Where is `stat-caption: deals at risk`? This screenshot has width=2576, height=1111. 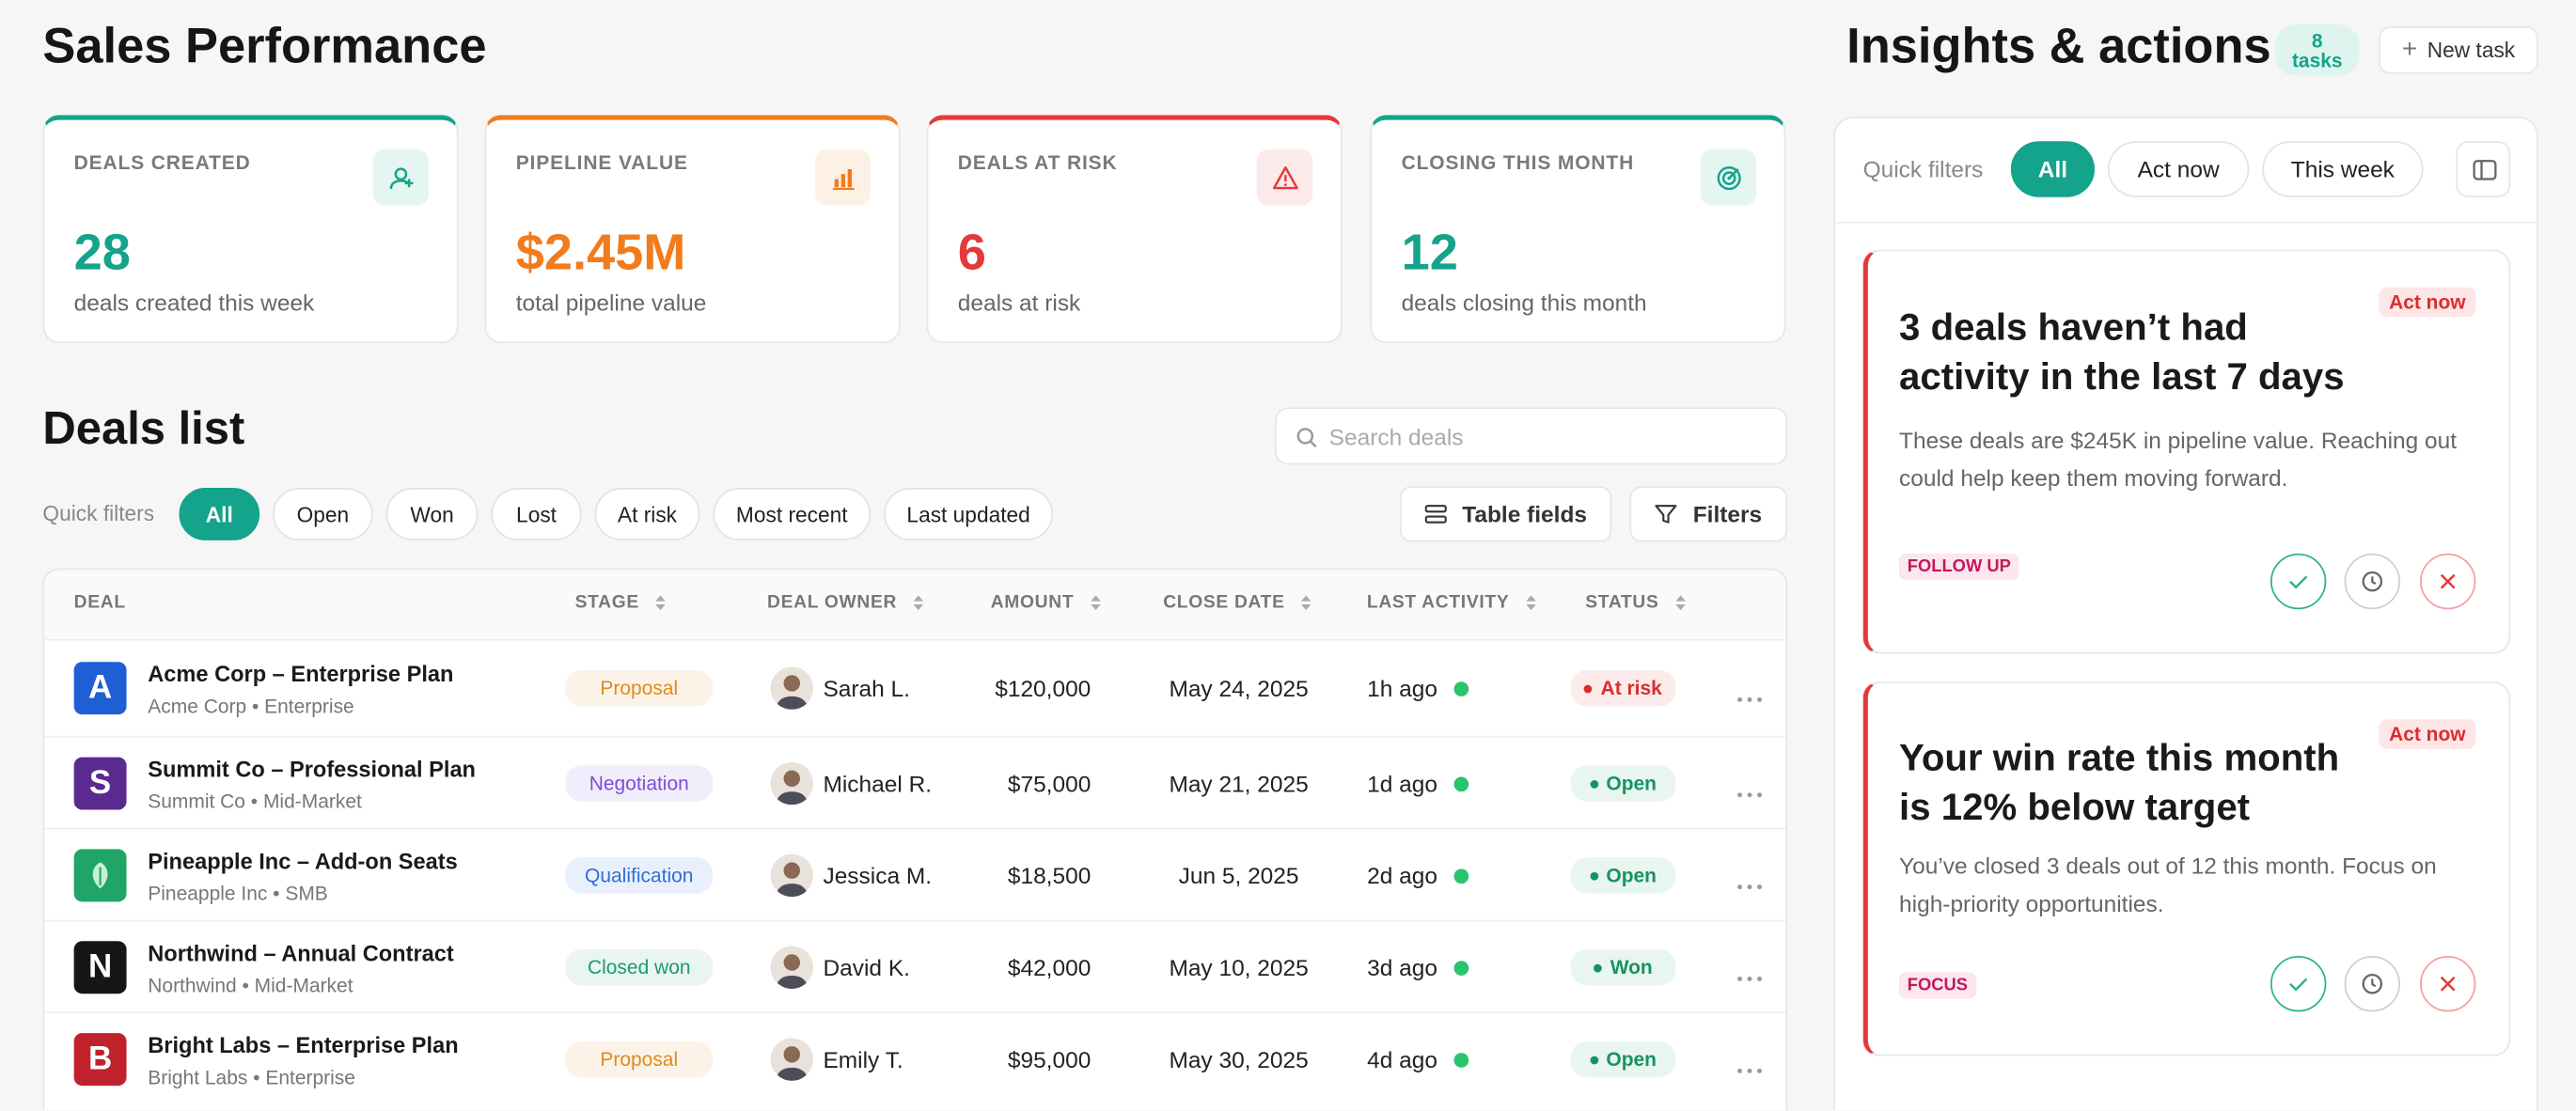
stat-caption: deals at risk is located at coordinates (1019, 303).